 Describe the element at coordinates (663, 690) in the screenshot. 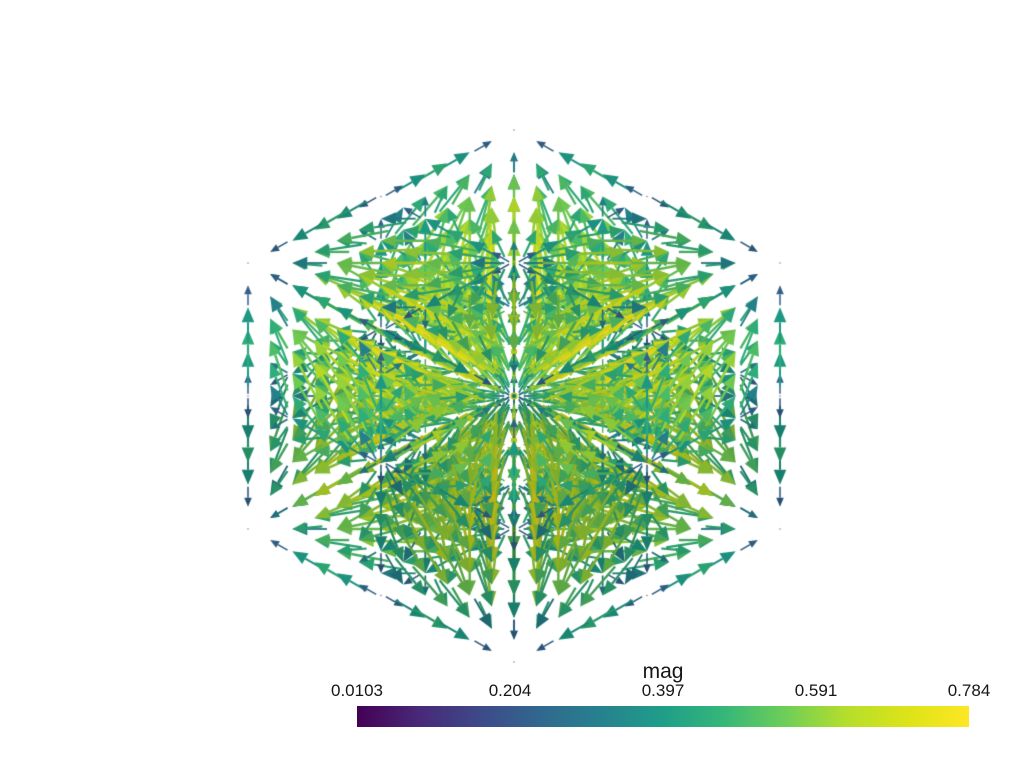

I see `colorbar-tick-label: 0.397` at that location.